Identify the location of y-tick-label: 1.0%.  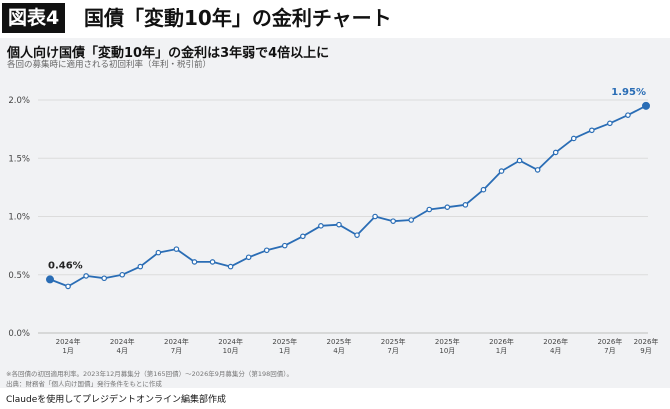
(19, 218).